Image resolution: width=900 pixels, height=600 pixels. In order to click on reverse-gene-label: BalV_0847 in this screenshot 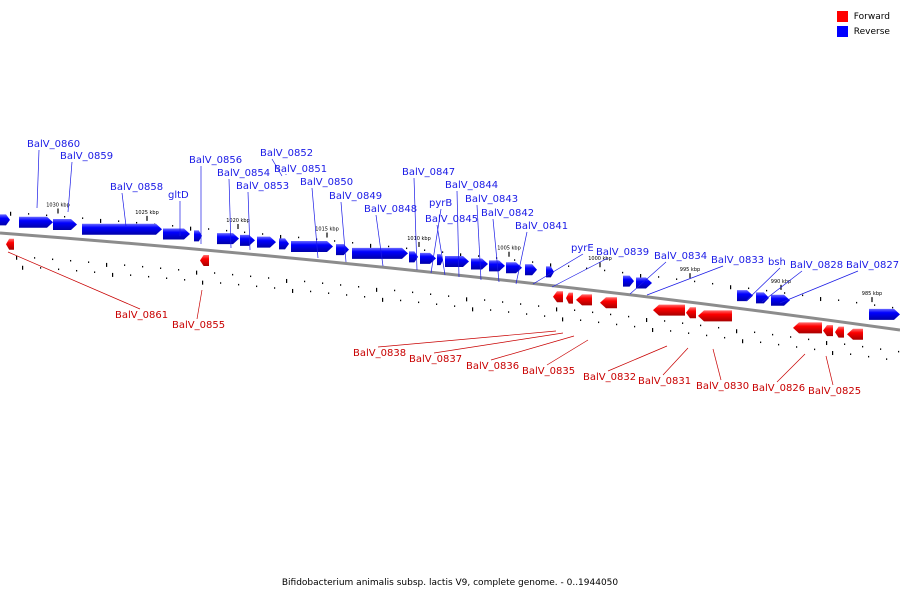, I will do `click(428, 172)`.